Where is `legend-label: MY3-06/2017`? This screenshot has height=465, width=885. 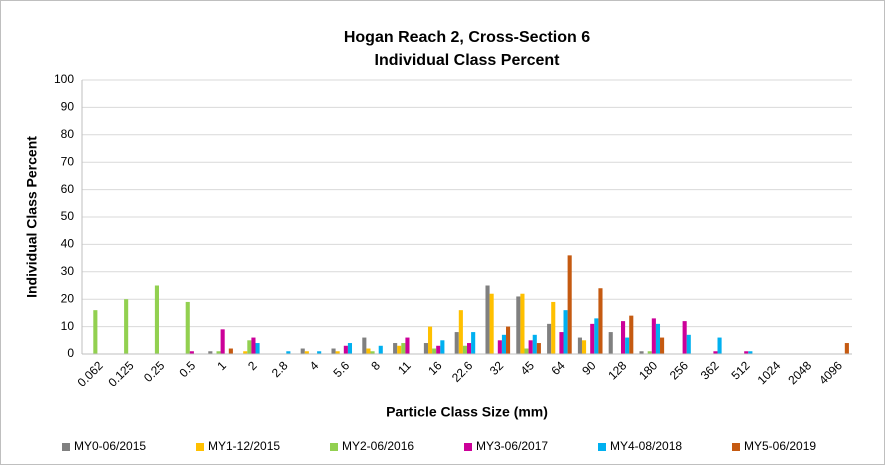
legend-label: MY3-06/2017 is located at coordinates (512, 446).